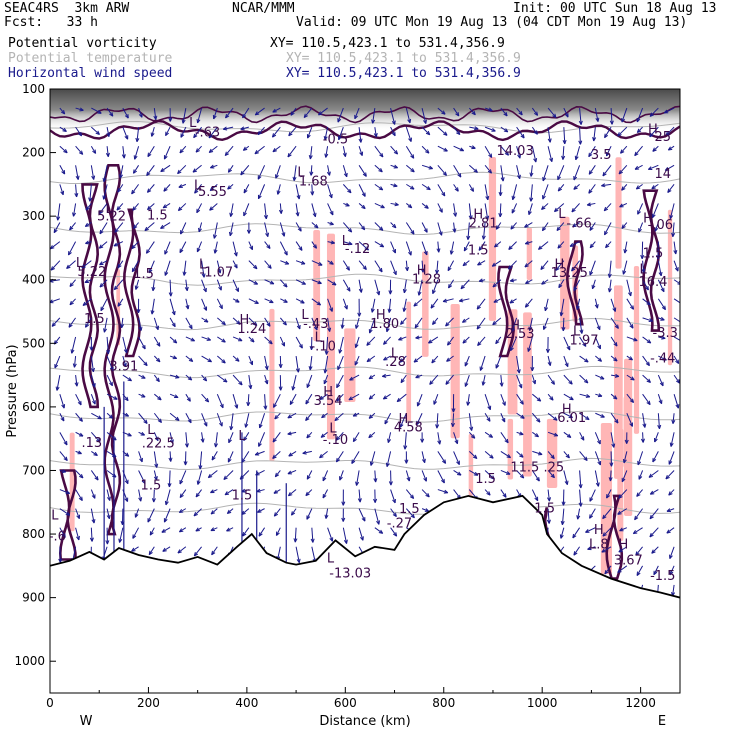 The image size is (740, 740). I want to click on x-tick-label: 0, so click(50, 703).